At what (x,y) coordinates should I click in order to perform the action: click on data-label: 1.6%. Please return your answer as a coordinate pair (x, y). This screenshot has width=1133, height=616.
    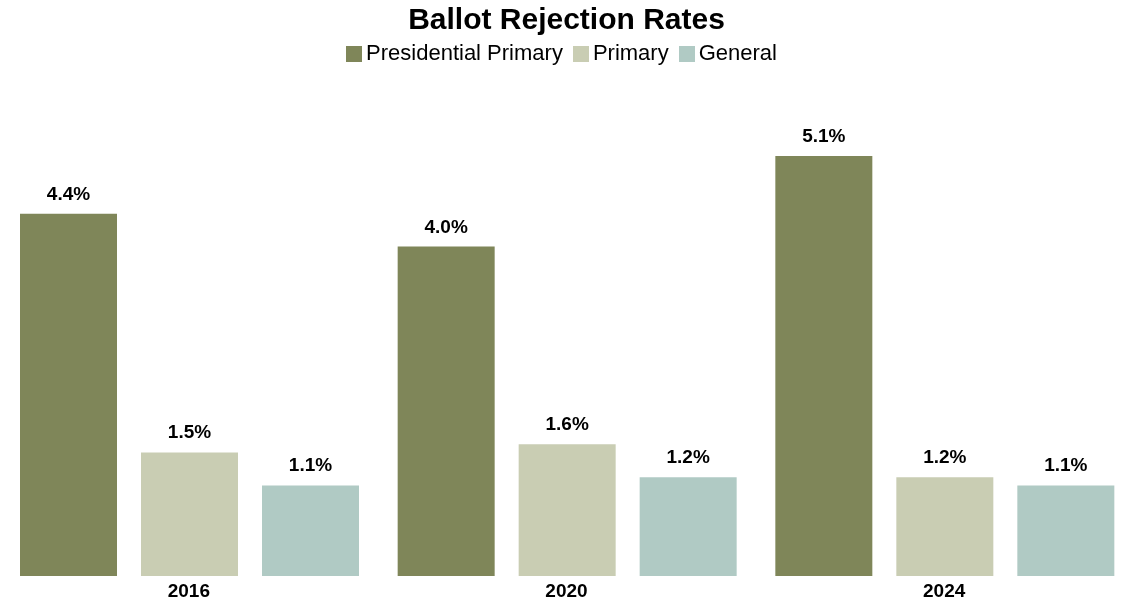
    Looking at the image, I should click on (567, 424).